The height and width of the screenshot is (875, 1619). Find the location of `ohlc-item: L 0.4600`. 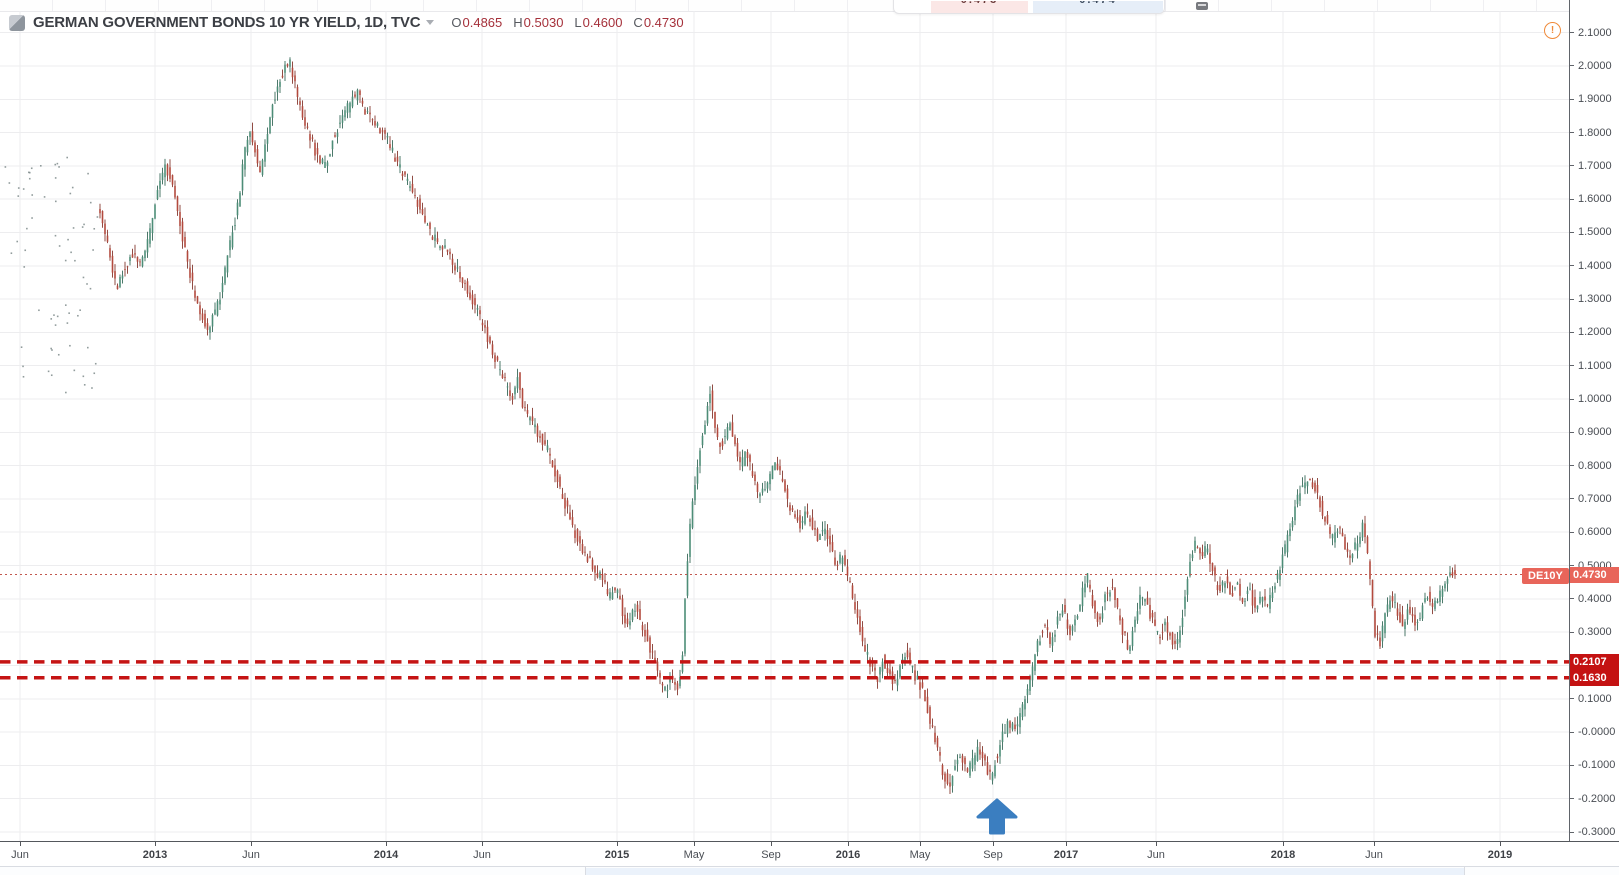

ohlc-item: L 0.4600 is located at coordinates (598, 22).